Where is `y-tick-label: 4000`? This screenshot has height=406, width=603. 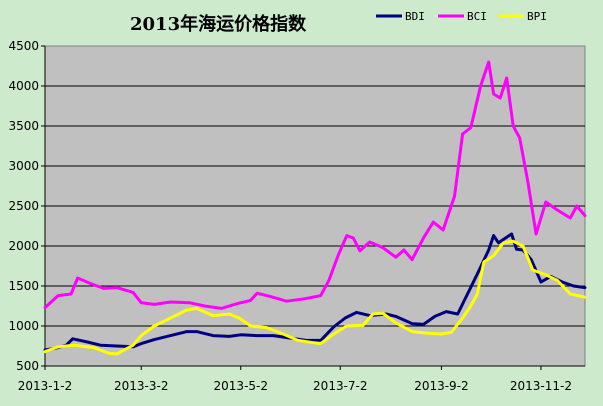 y-tick-label: 4000 is located at coordinates (23, 86).